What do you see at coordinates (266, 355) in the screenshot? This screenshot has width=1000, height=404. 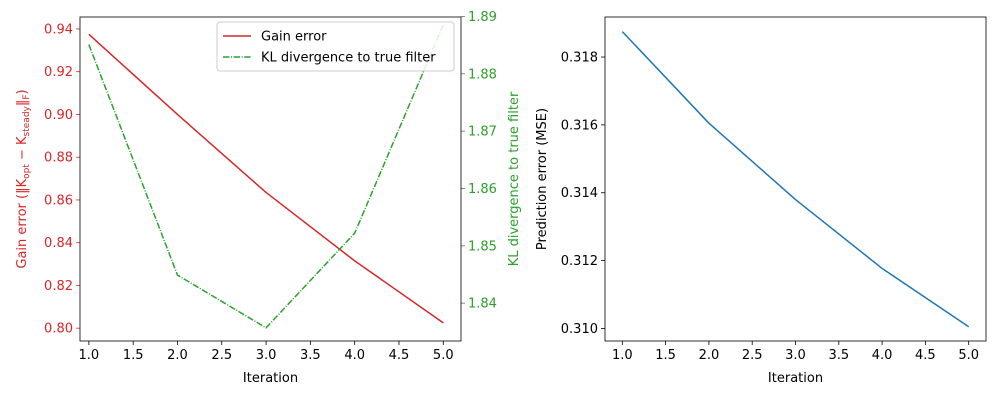 I see `left-x-tick-label: 3.0` at bounding box center [266, 355].